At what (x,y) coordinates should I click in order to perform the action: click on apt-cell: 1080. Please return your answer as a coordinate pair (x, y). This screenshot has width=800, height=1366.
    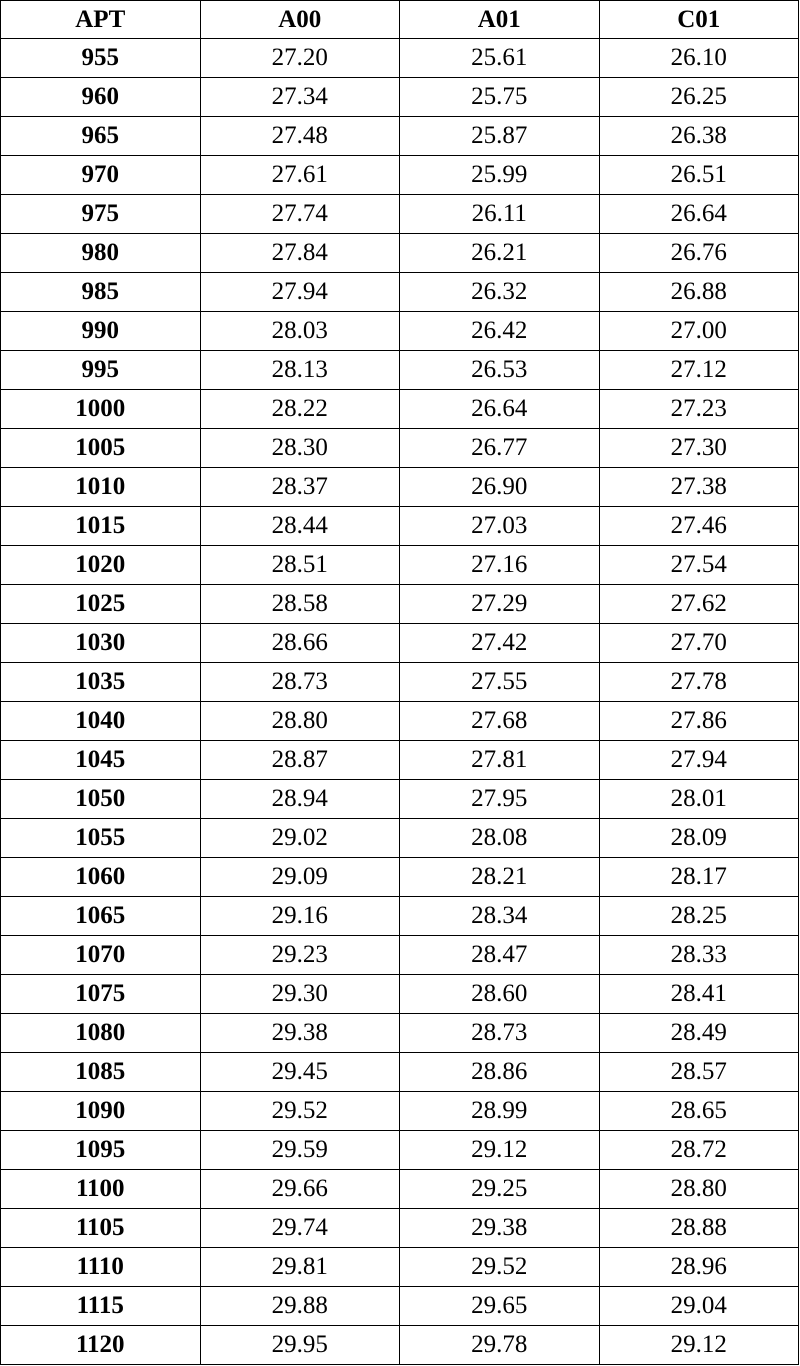
    Looking at the image, I should click on (100, 1033).